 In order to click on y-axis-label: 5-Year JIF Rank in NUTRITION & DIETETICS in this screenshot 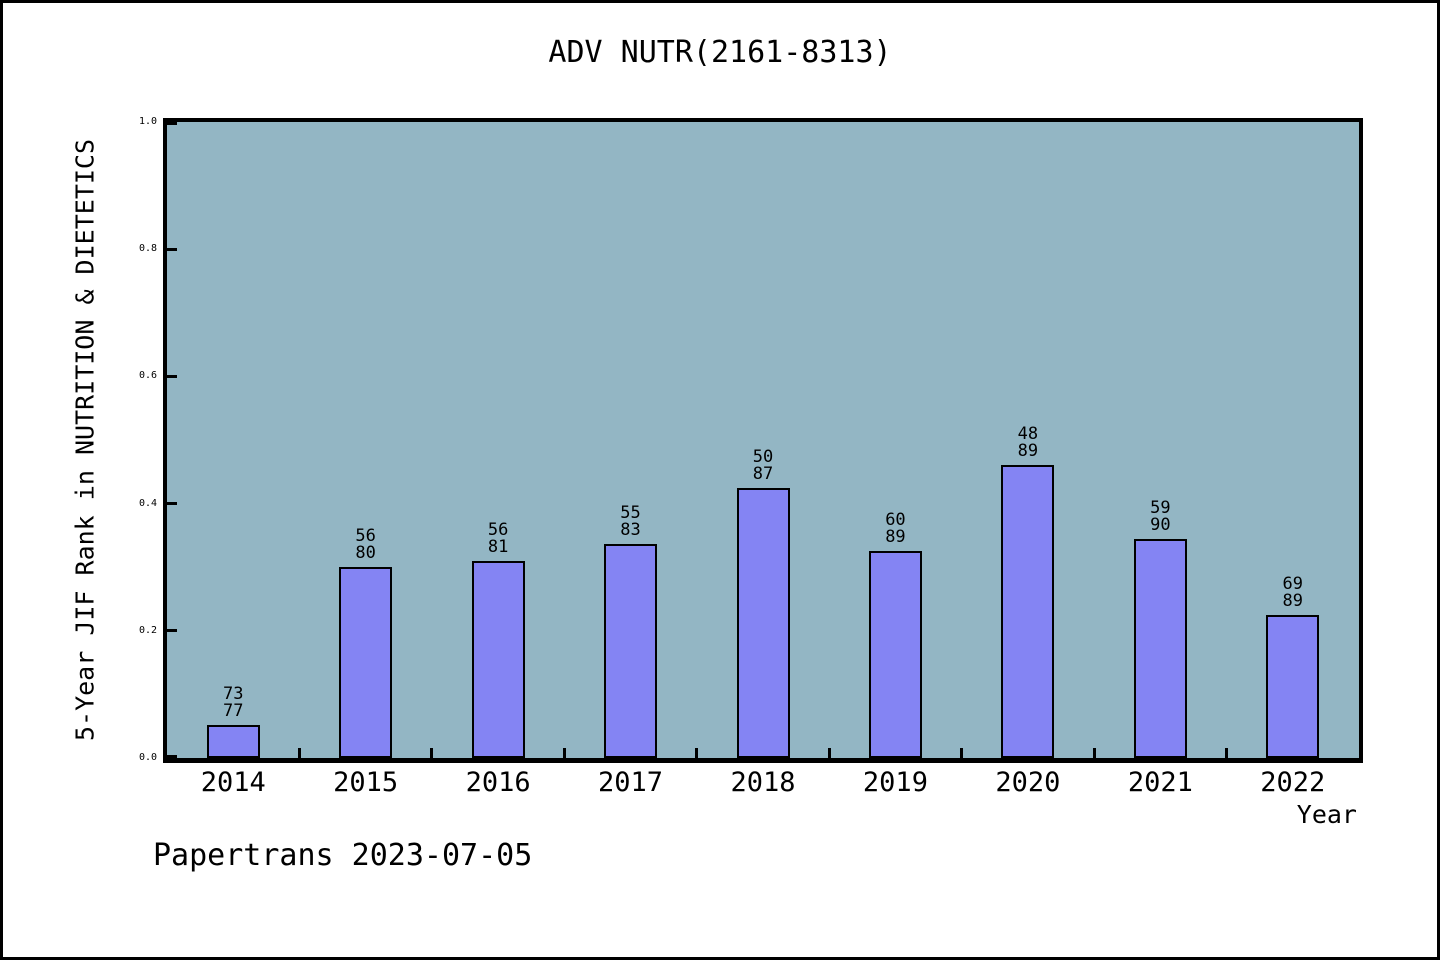, I will do `click(85, 440)`.